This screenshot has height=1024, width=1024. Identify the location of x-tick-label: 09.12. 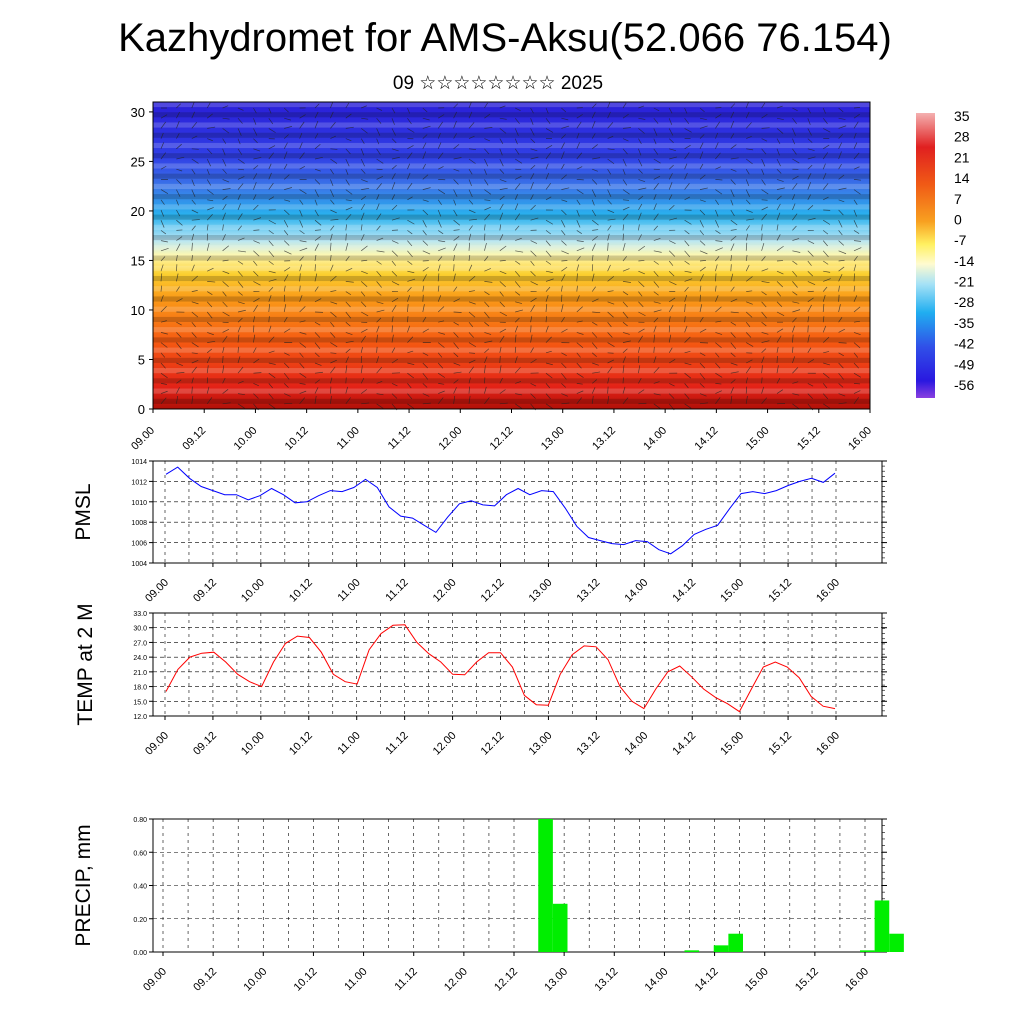
(205, 744).